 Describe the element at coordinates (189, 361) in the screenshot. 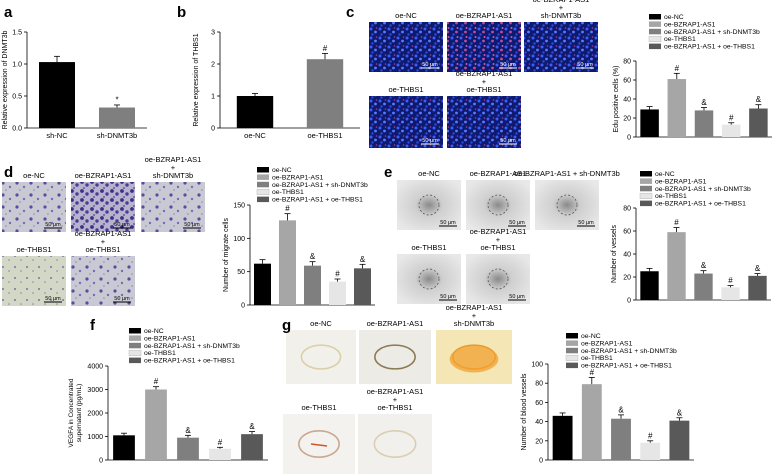

I see `legend-f-label: oe-BZRAP1-AS1 + oe-THBS1` at that location.